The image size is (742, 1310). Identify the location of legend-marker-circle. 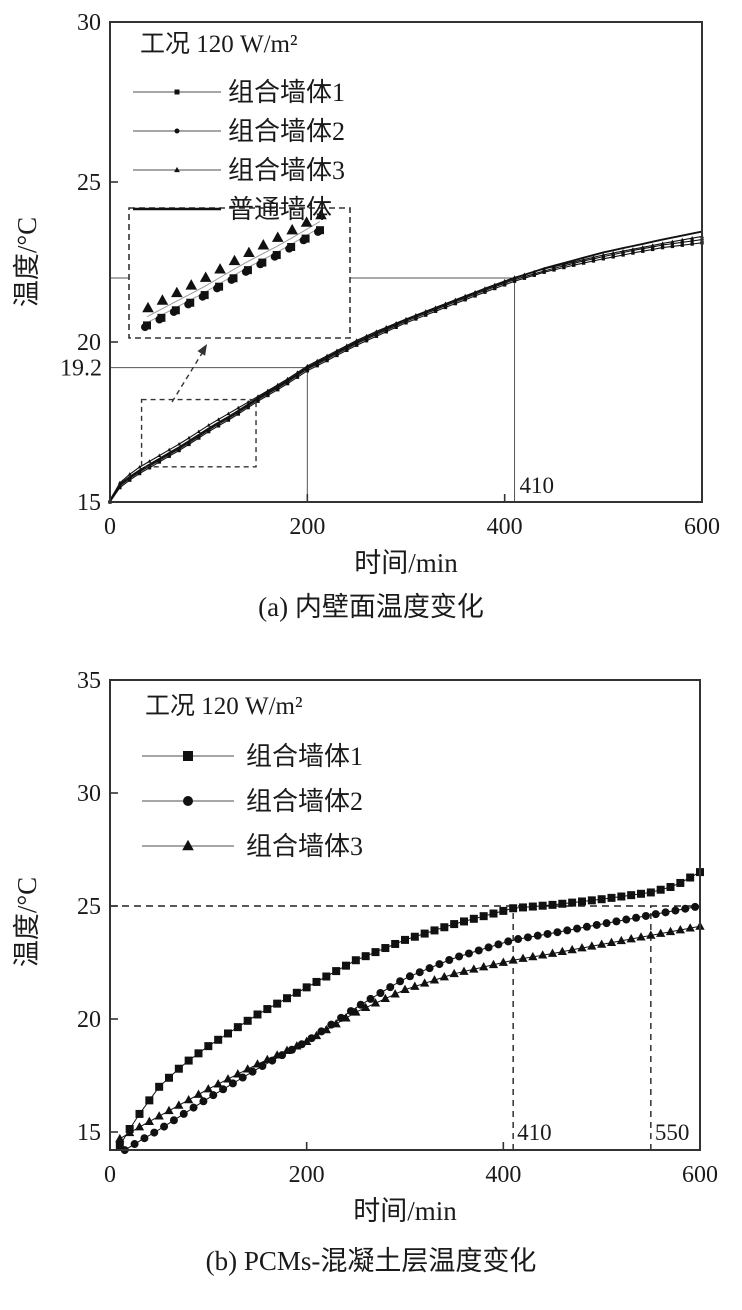
(188, 801).